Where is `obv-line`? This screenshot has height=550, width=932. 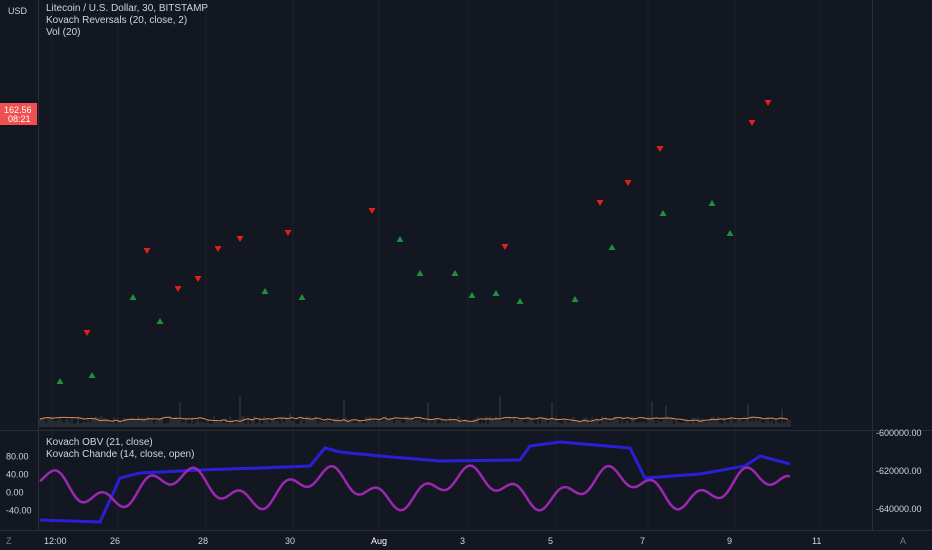
obv-line is located at coordinates (415, 482).